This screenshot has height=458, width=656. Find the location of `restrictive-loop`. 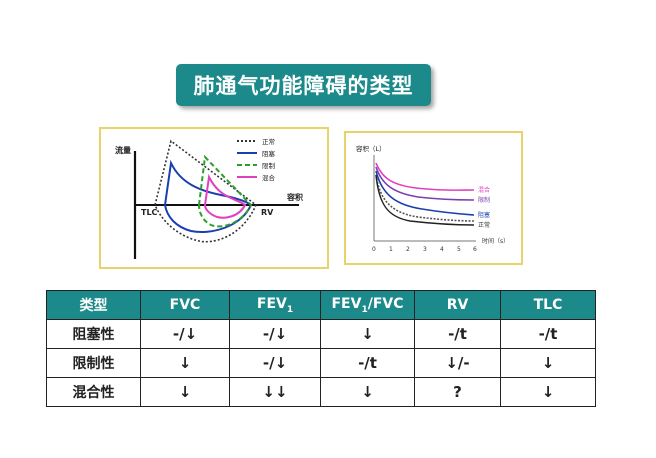

restrictive-loop is located at coordinates (225, 191).